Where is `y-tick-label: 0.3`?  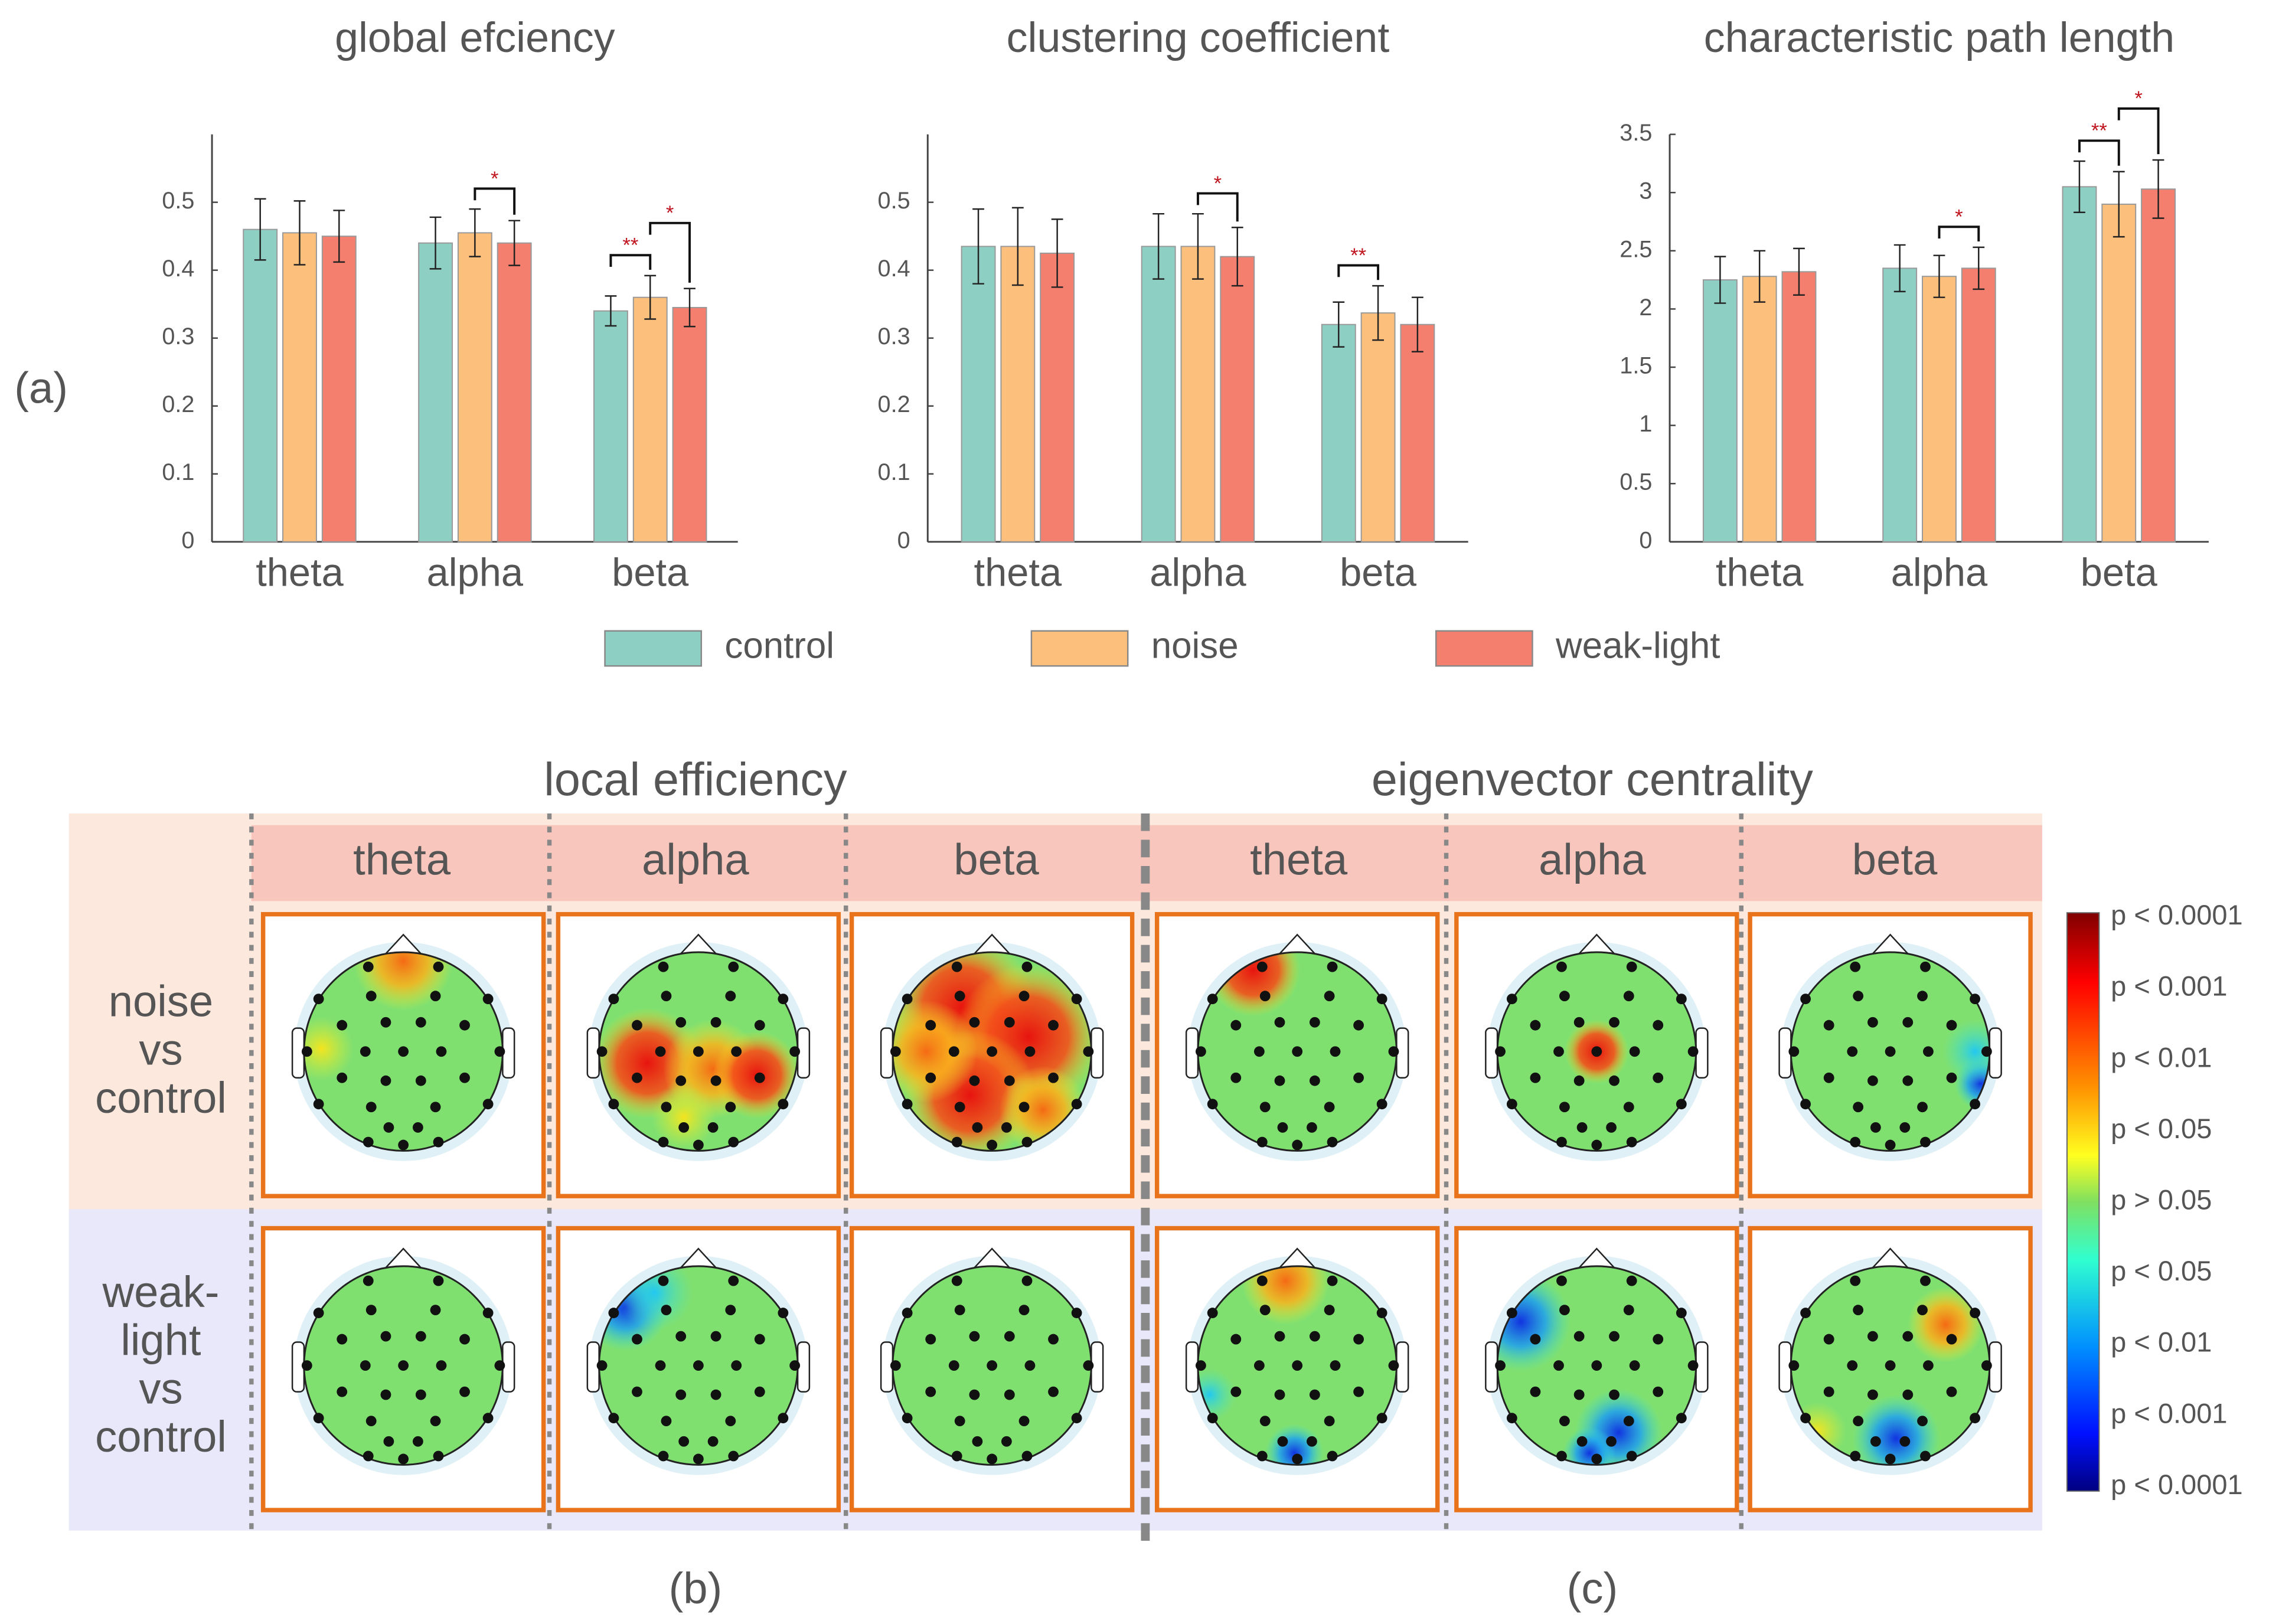 y-tick-label: 0.3 is located at coordinates (894, 336).